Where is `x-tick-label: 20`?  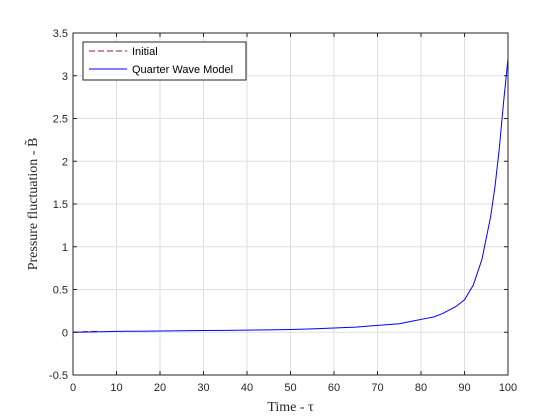
x-tick-label: 20 is located at coordinates (160, 388).